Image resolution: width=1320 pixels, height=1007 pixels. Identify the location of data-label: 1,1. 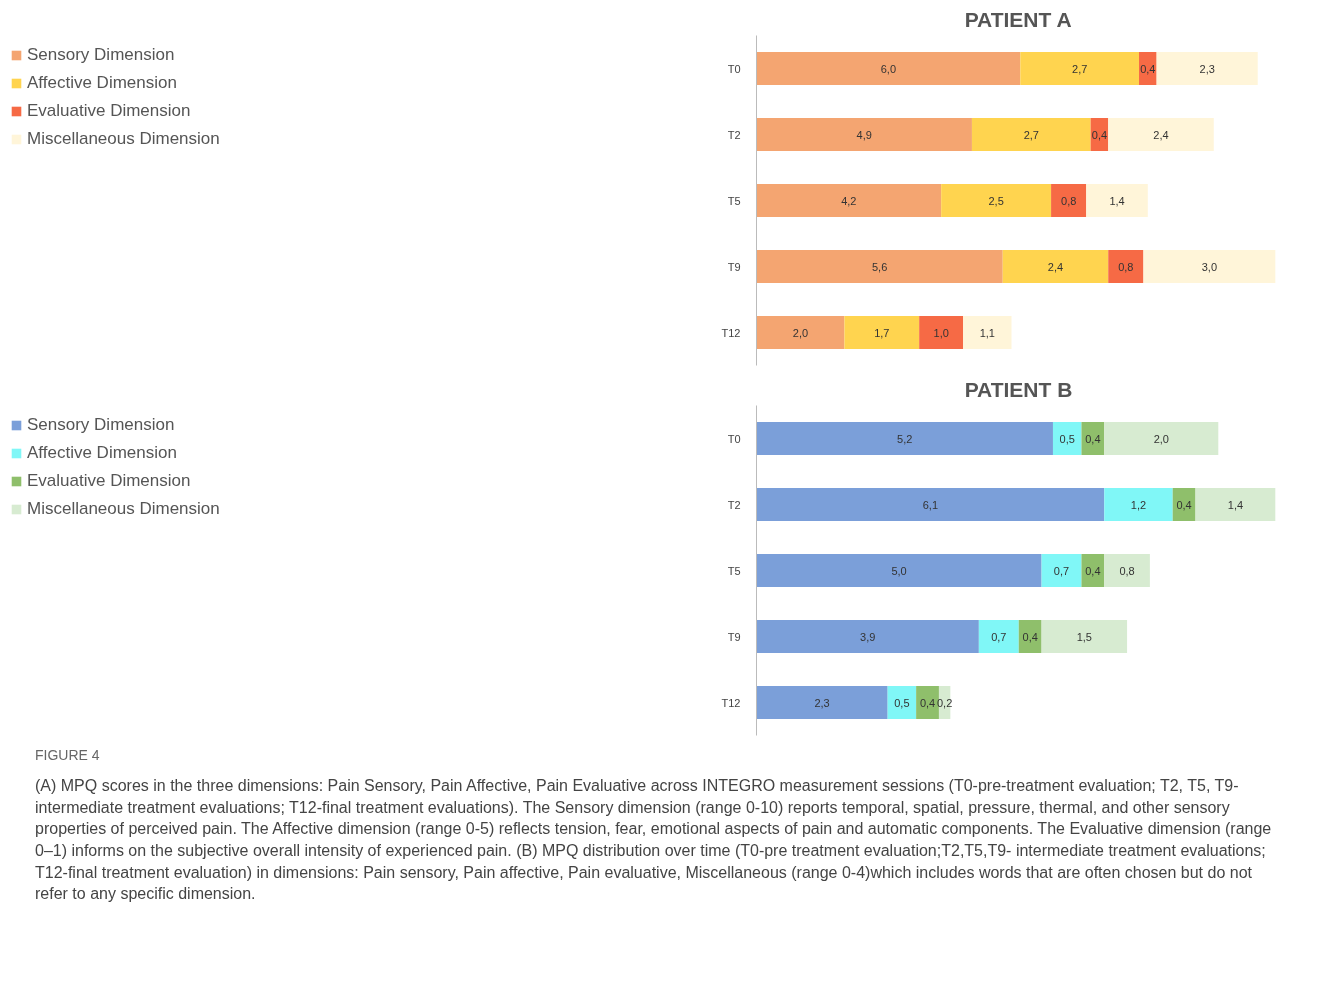
(987, 332).